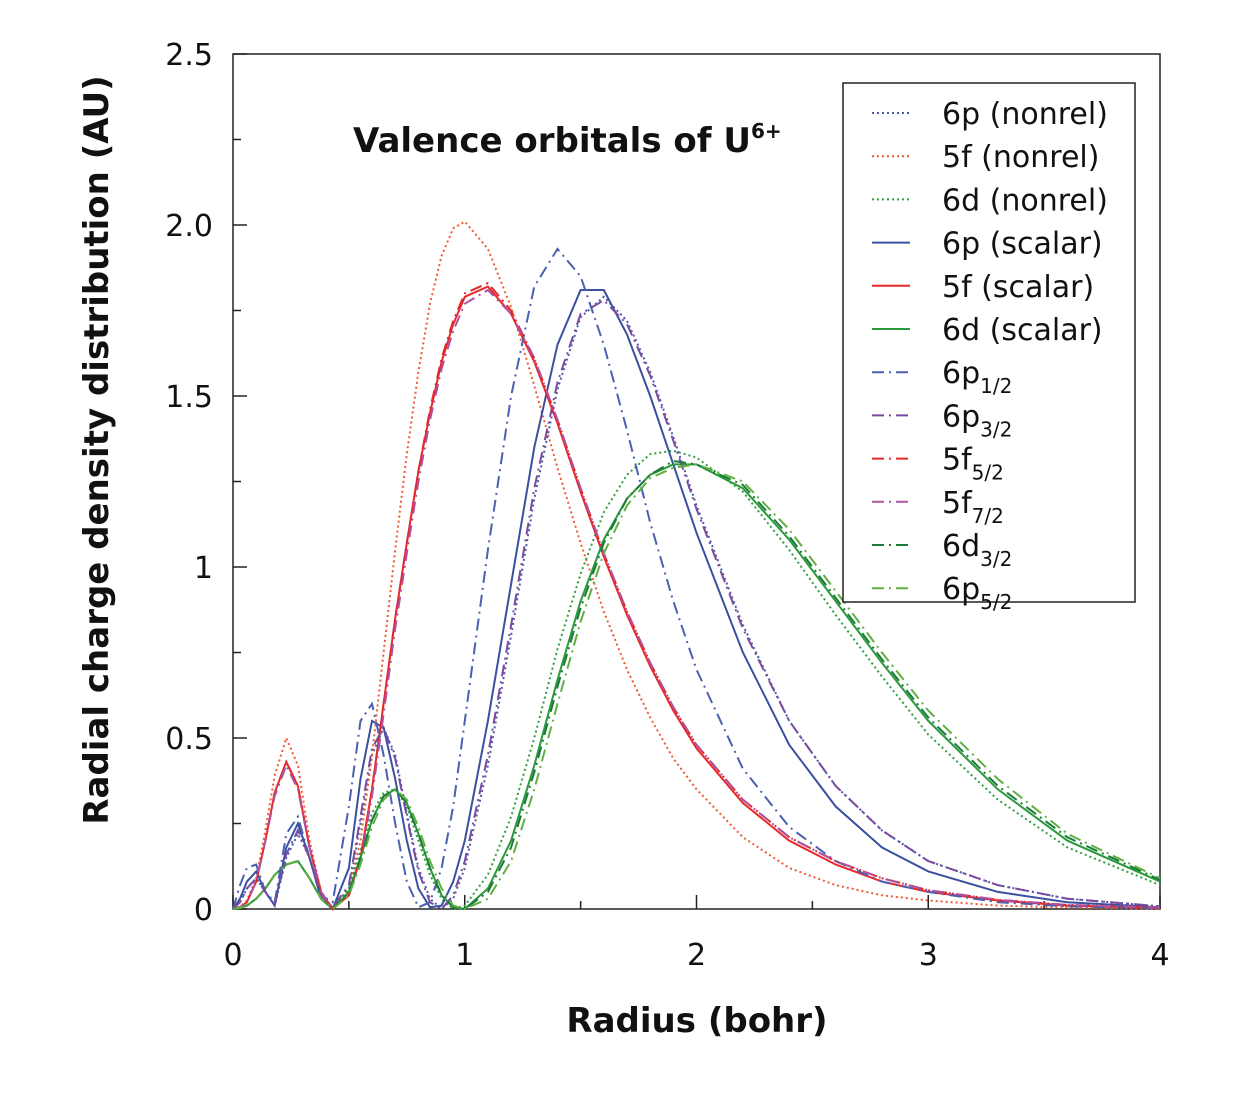 The width and height of the screenshot is (1238, 1093). I want to click on legend-name: 6d (scalar), so click(1022, 330).